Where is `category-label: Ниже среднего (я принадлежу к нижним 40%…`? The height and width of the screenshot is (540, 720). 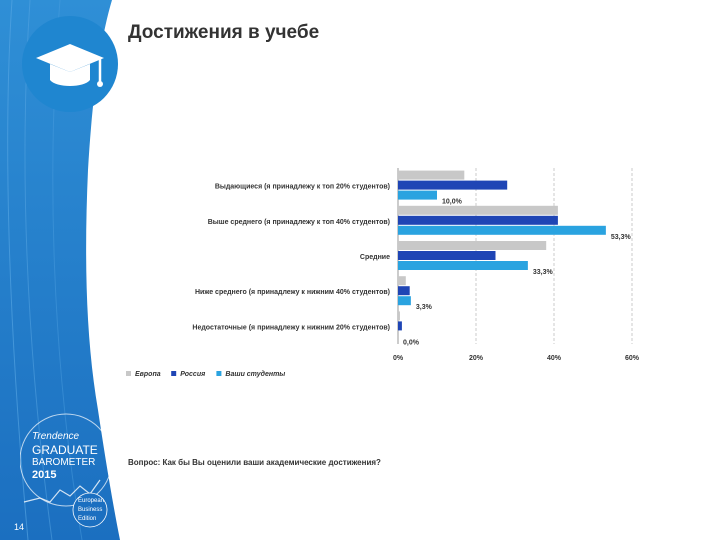 category-label: Ниже среднего (я принадлежу к нижним 40%… is located at coordinates (292, 292).